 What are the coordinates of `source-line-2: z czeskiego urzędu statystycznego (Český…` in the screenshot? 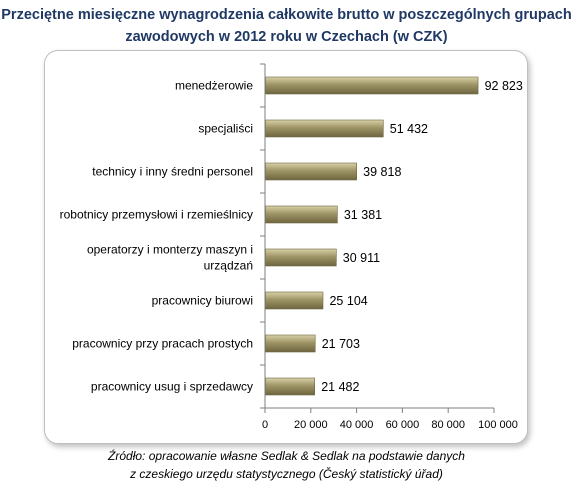 It's located at (286, 474).